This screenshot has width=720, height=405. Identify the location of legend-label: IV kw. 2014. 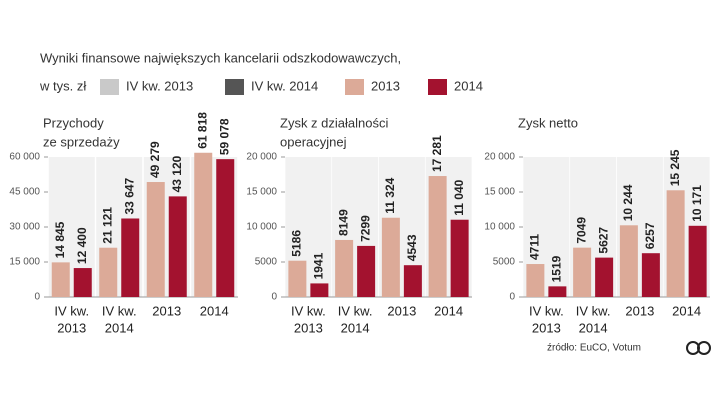
(284, 85).